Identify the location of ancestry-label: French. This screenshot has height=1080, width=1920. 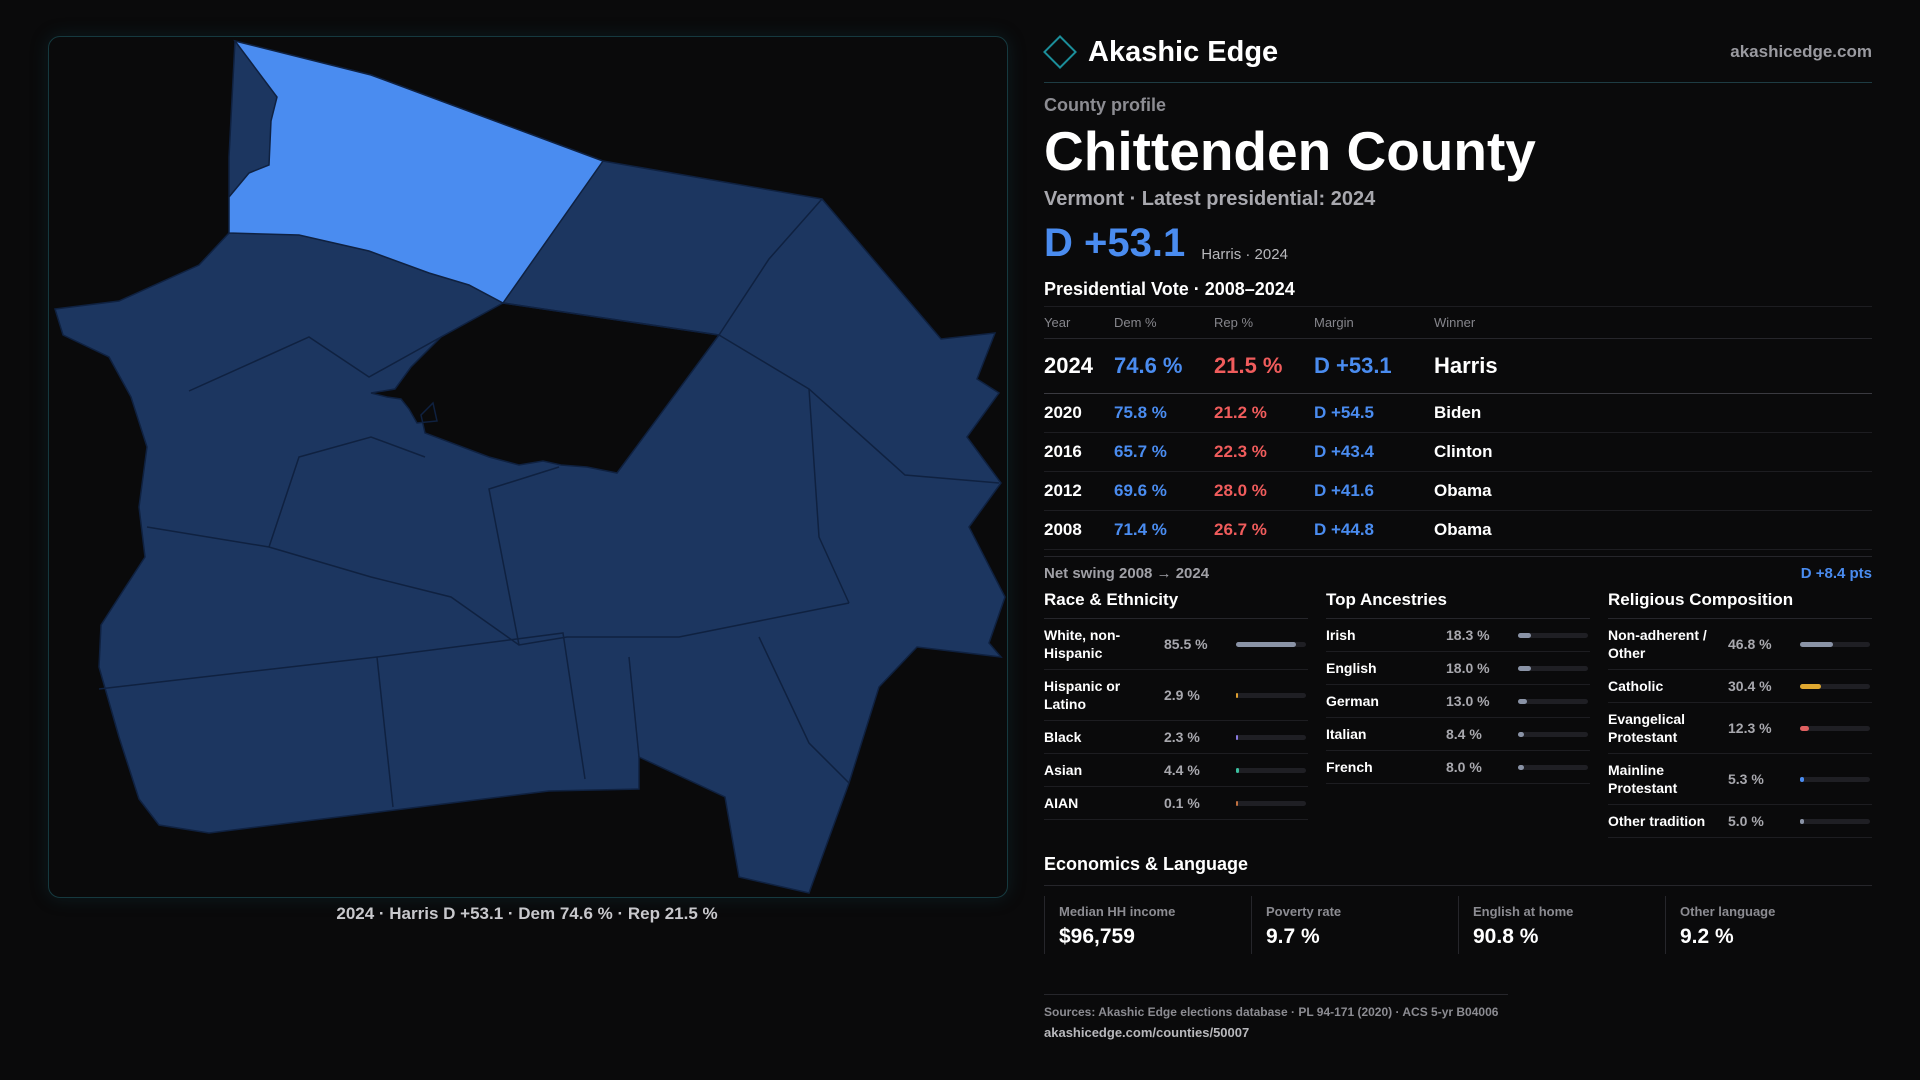
(1349, 767).